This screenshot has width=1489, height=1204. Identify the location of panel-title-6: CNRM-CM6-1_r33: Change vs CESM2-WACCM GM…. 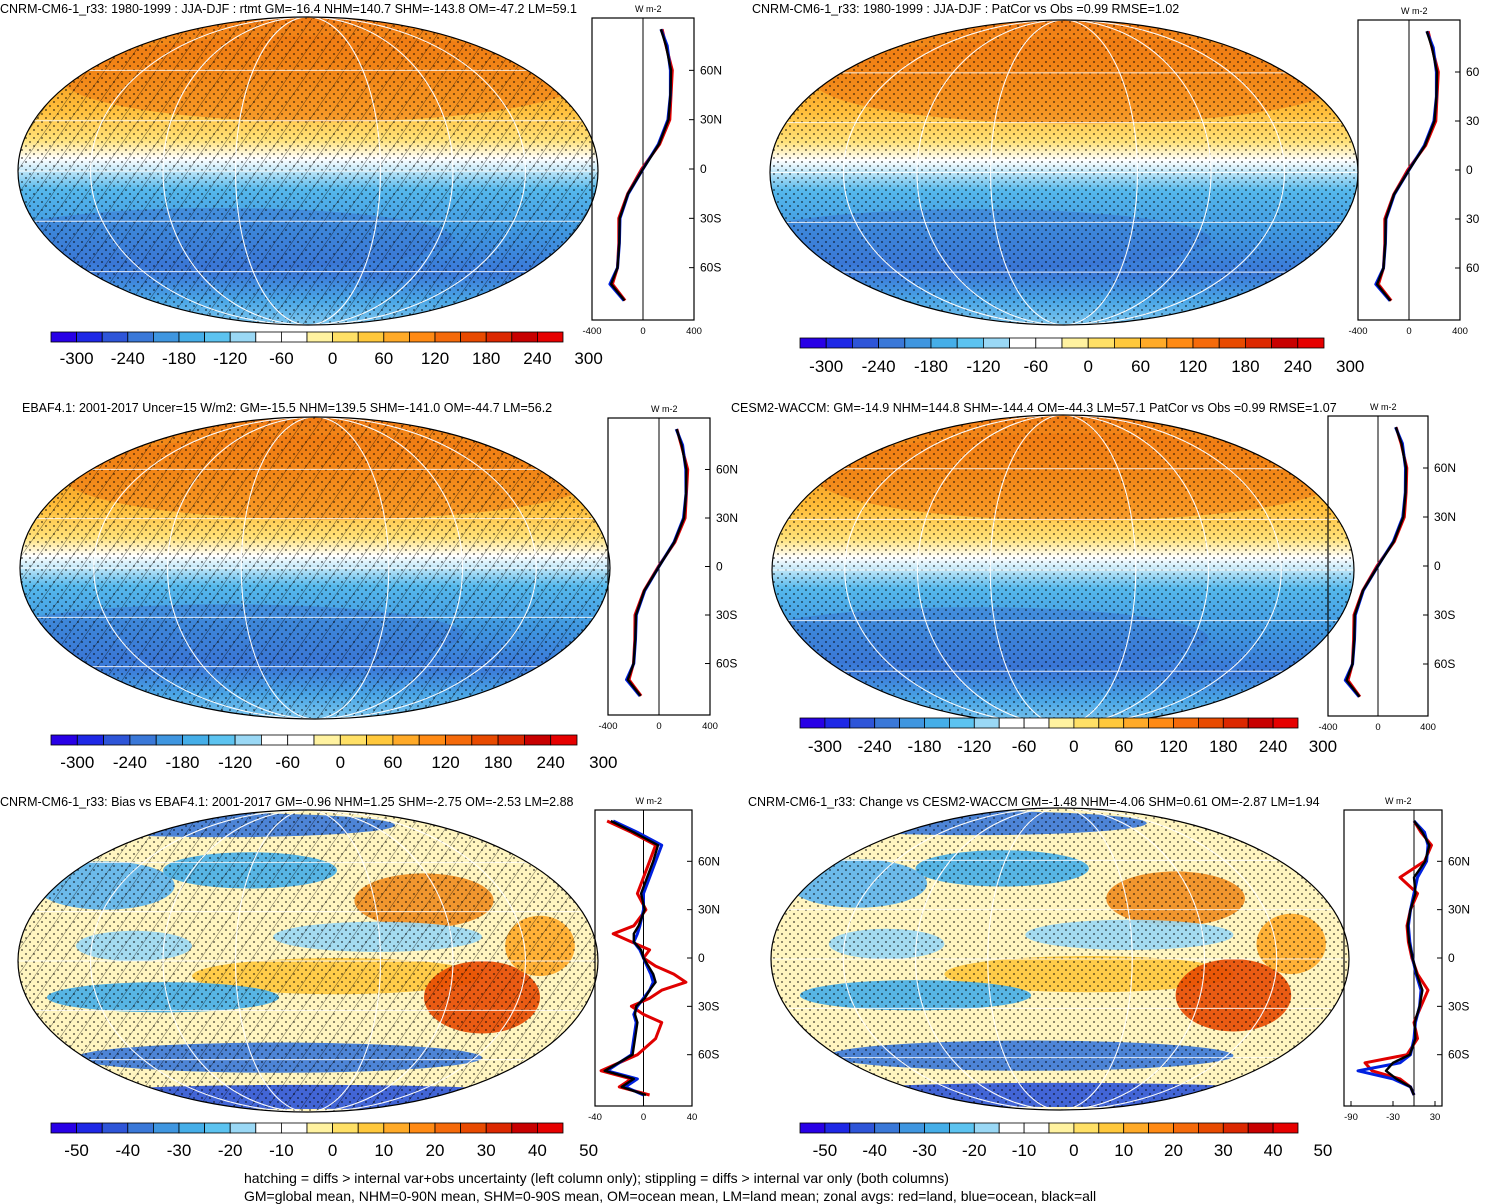
(1034, 802).